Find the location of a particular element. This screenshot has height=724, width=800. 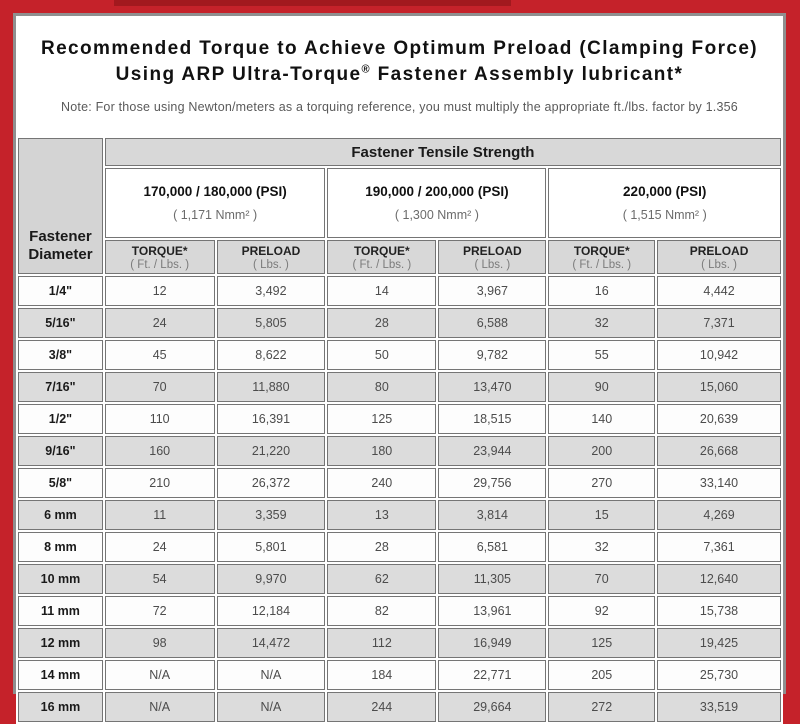

preload-value-cell: 8,622 is located at coordinates (271, 355).